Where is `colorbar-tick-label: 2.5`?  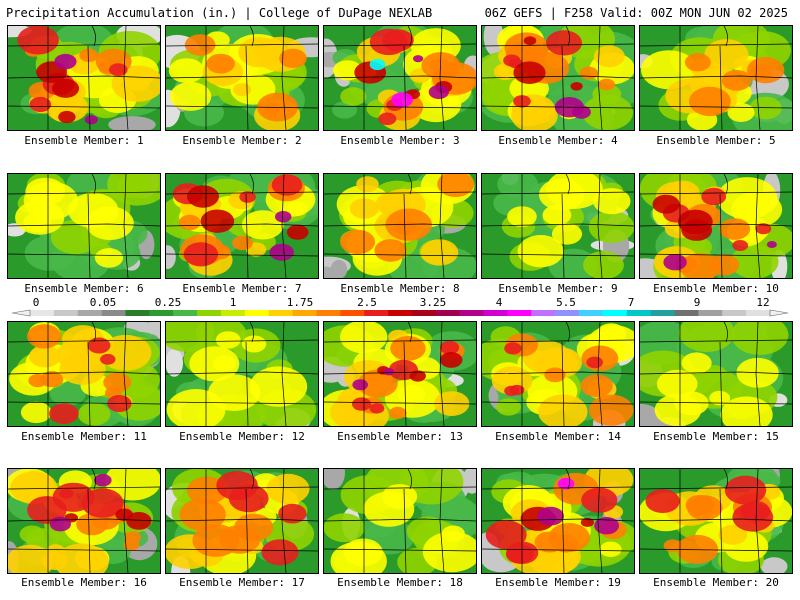 colorbar-tick-label: 2.5 is located at coordinates (367, 302).